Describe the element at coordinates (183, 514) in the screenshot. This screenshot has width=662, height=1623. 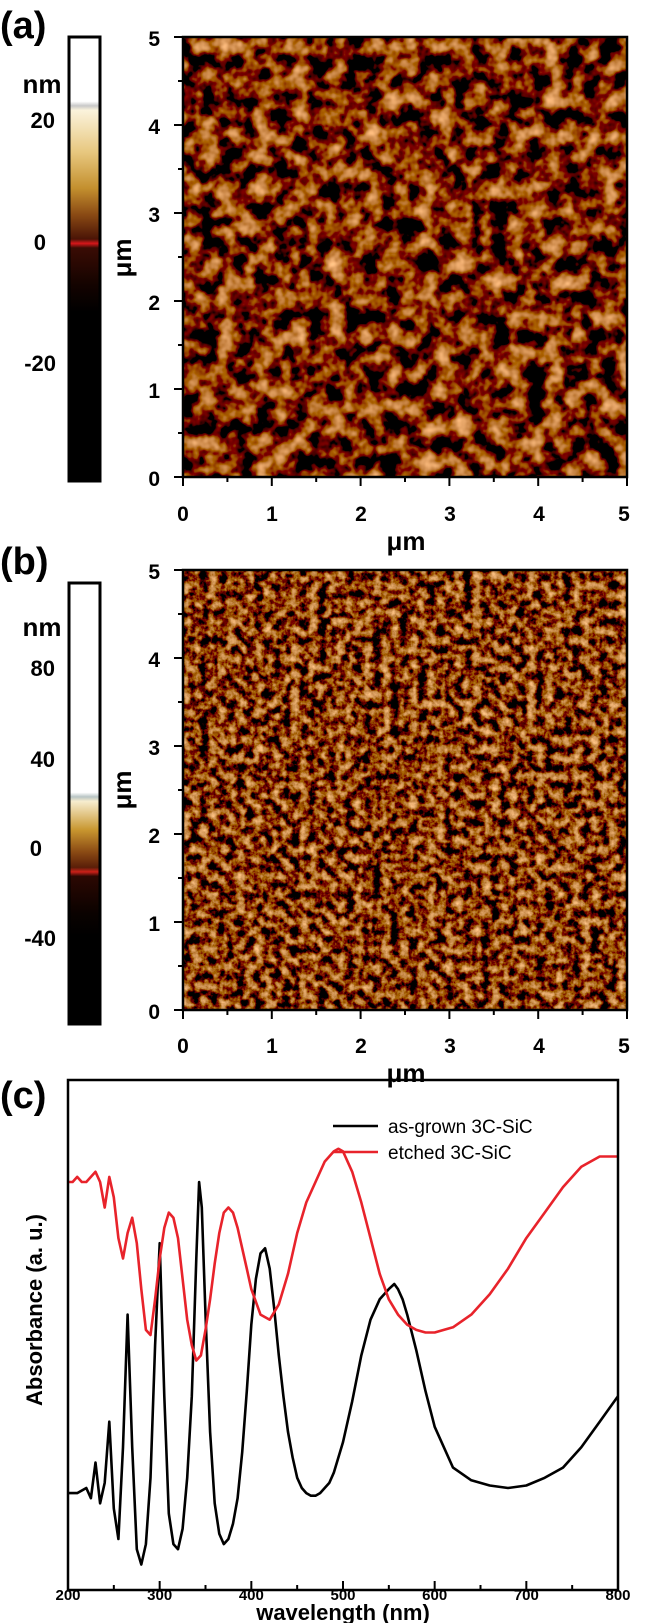
I see `x-tick-label-a: 0` at that location.